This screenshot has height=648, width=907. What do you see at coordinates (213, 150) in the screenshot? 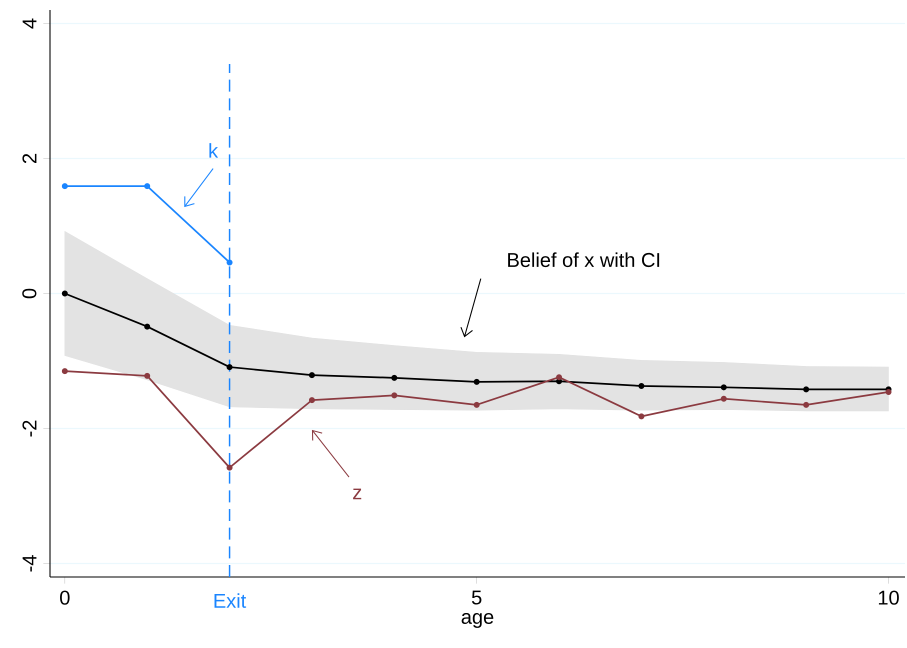
I see `annotation: k` at bounding box center [213, 150].